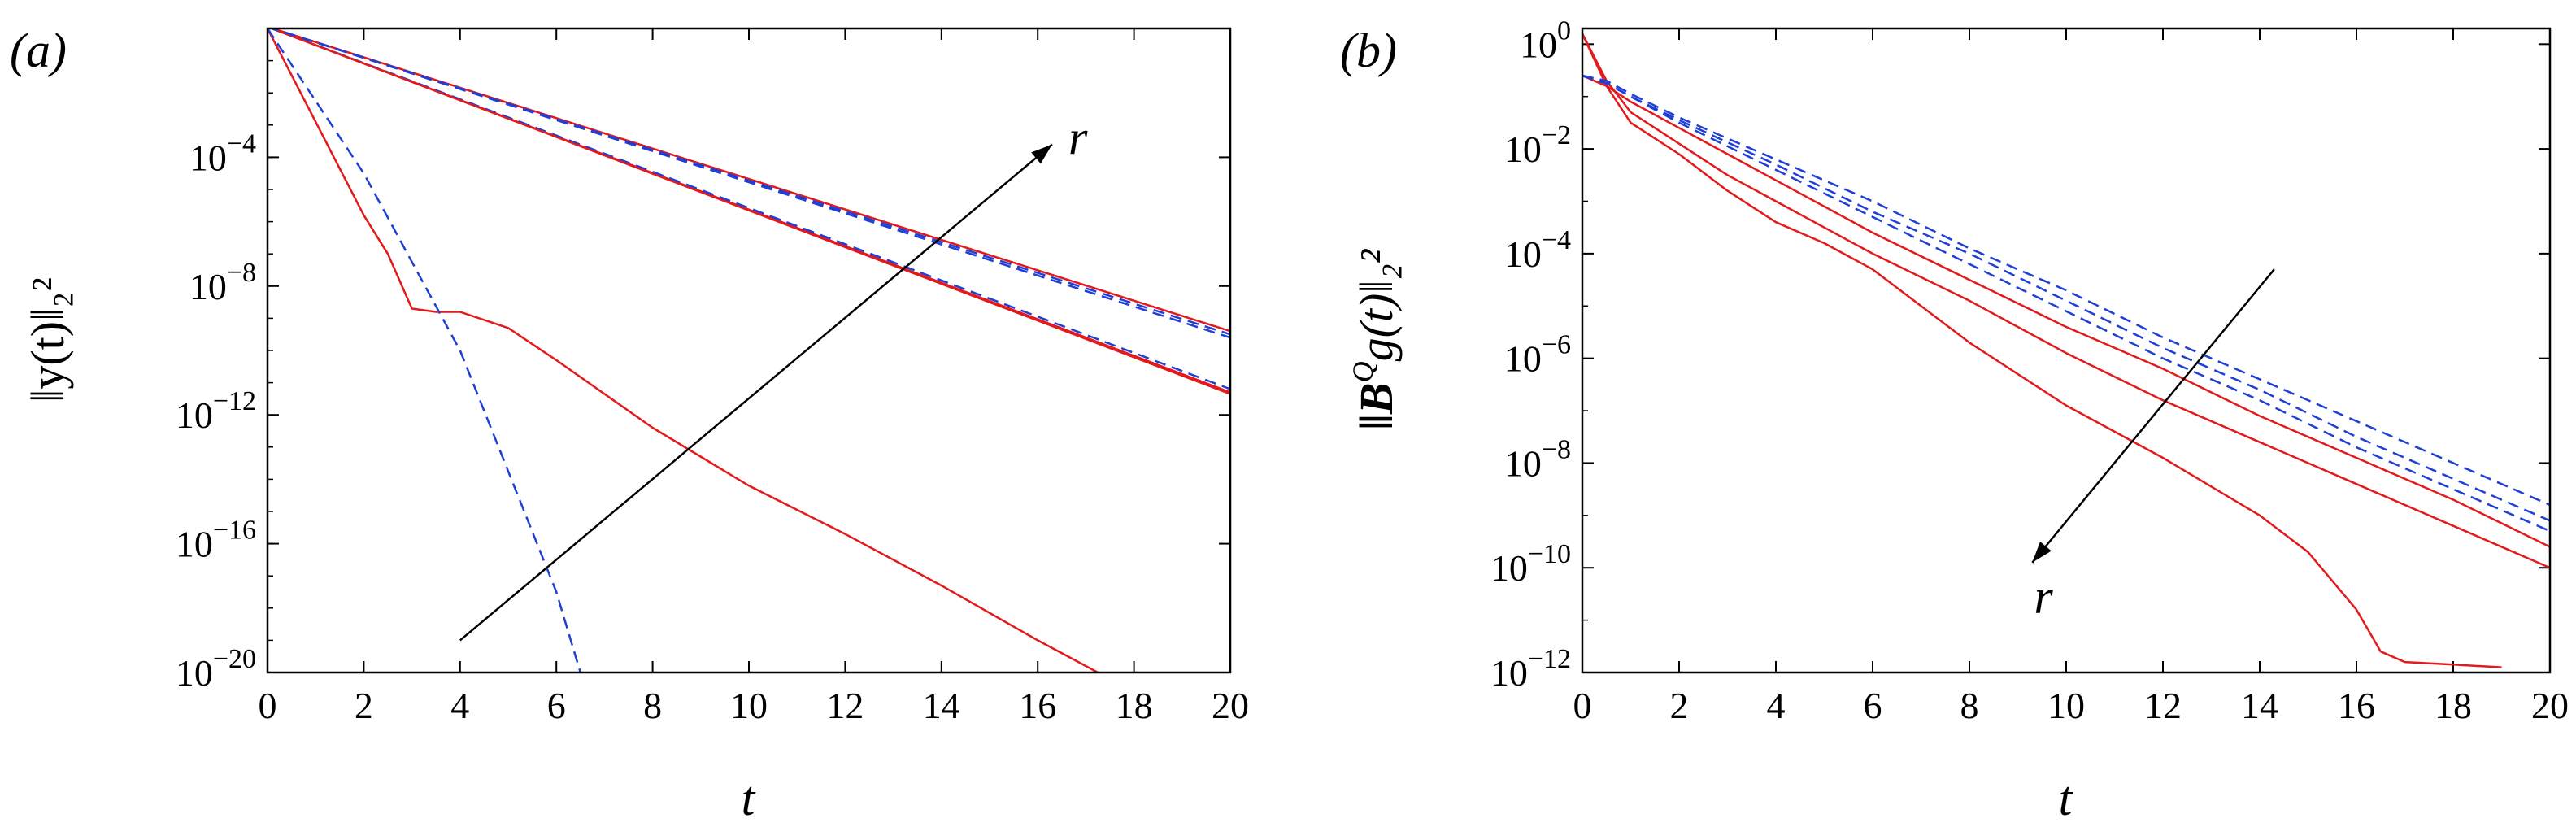 This screenshot has width=2576, height=827. Describe the element at coordinates (1037, 705) in the screenshot. I see `panel-a-xtick-label: 16` at that location.